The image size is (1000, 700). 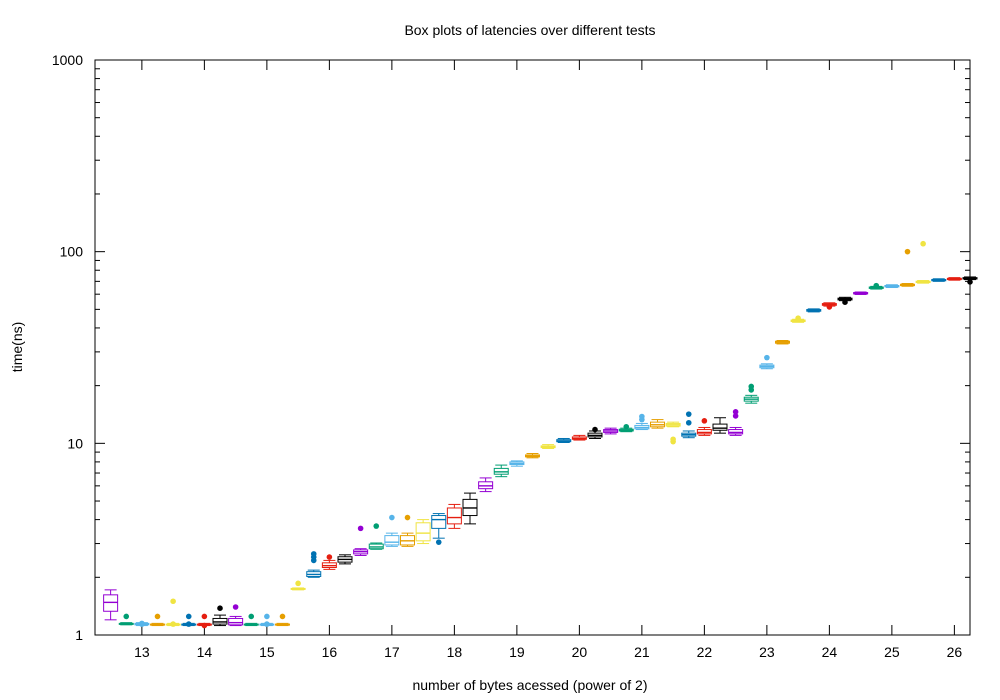 I want to click on x-tick-label: 21, so click(x=642, y=652).